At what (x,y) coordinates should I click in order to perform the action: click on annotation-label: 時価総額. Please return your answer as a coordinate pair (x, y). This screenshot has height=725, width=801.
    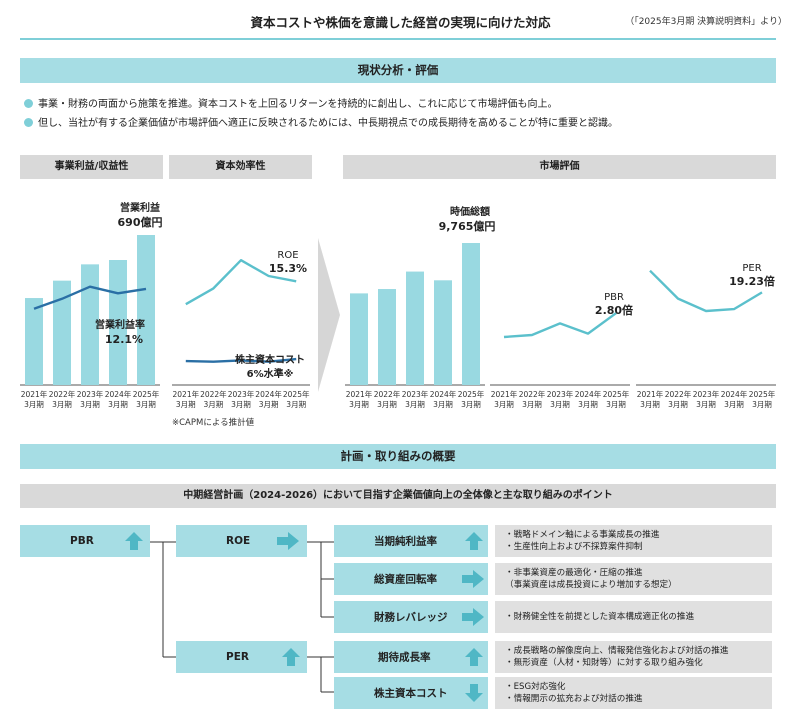
    Looking at the image, I should click on (470, 211).